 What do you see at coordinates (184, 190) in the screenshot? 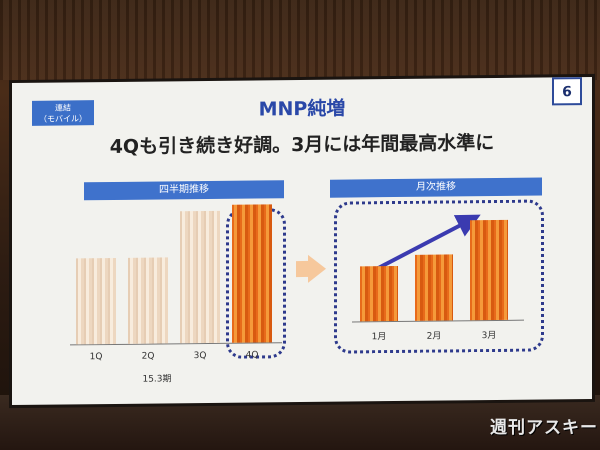
I see `quarterly-trend-label: 四半期推移` at bounding box center [184, 190].